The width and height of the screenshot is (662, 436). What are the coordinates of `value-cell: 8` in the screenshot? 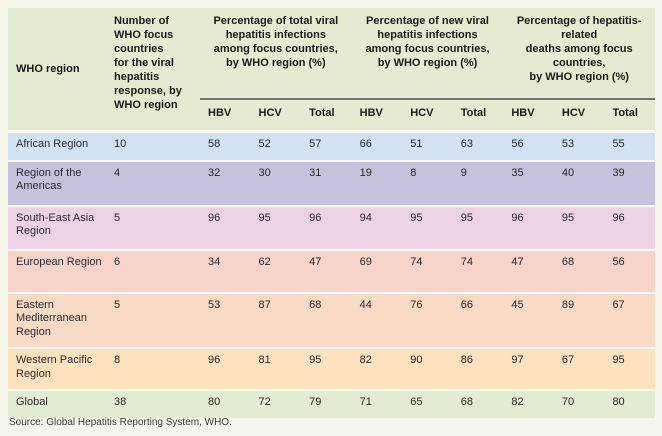 It's located at (413, 172).